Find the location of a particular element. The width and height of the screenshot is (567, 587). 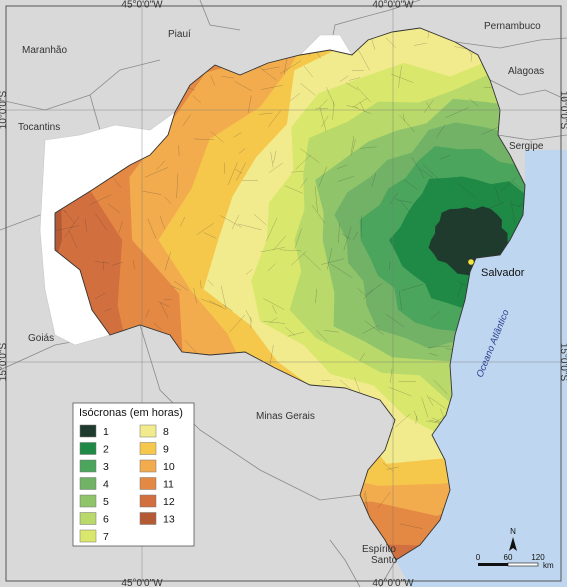

salvador-marker is located at coordinates (471, 262).